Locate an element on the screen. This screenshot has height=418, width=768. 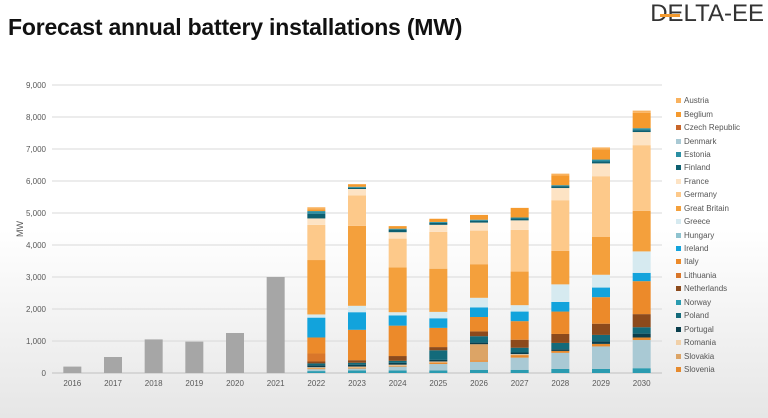
bar-segment-estonia-2025 is located at coordinates (438, 222).